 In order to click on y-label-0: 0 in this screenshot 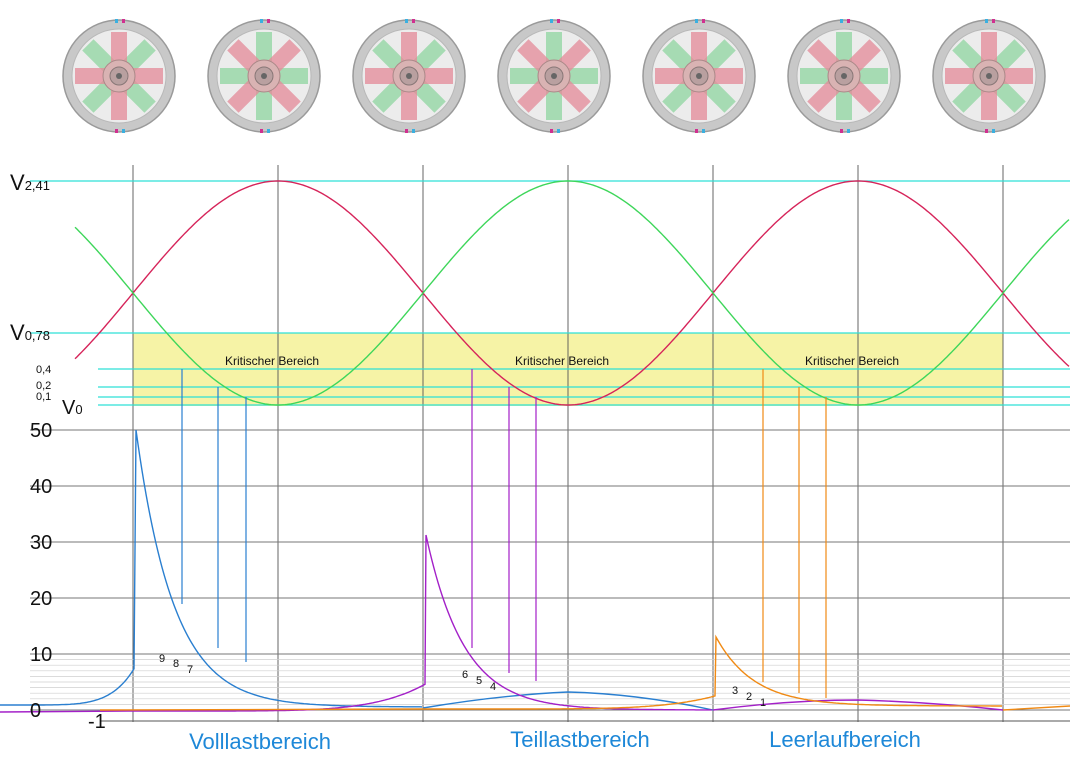, I will do `click(35, 711)`.